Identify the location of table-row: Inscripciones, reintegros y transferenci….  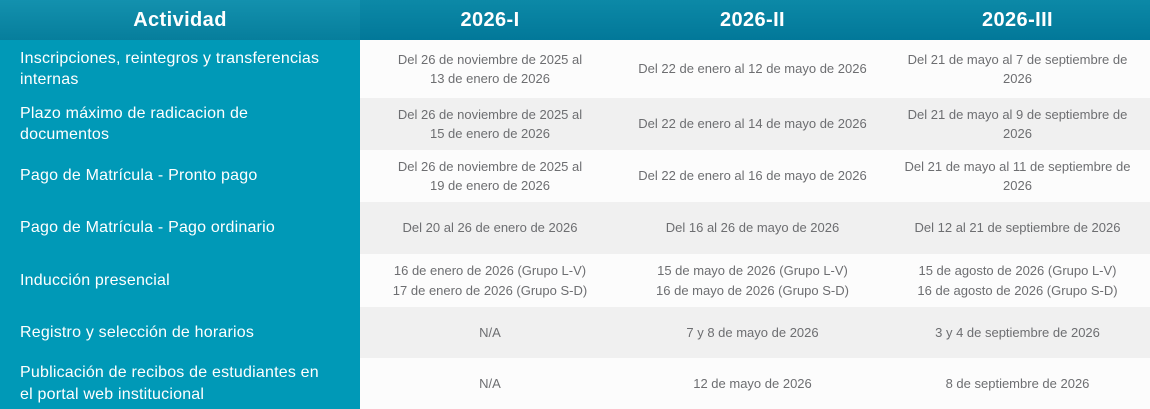
(575, 69).